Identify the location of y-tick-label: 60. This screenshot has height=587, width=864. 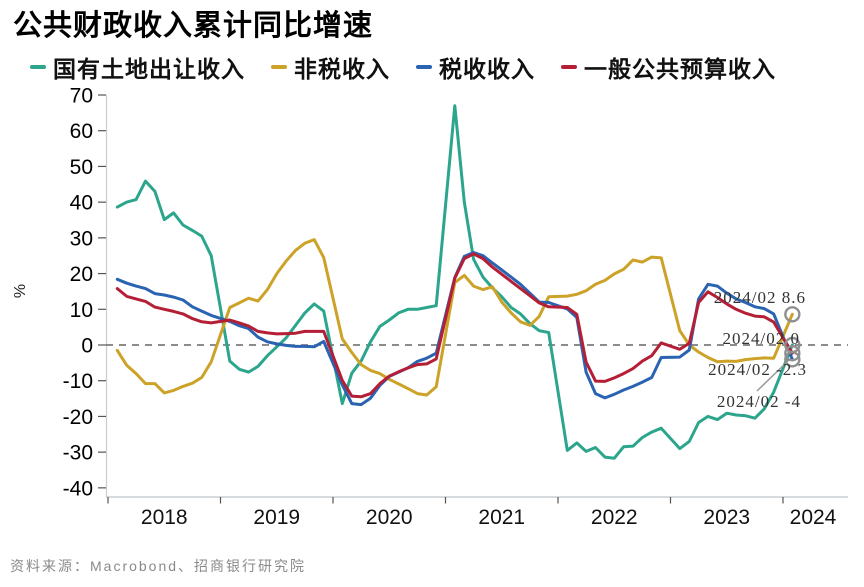
(81, 131).